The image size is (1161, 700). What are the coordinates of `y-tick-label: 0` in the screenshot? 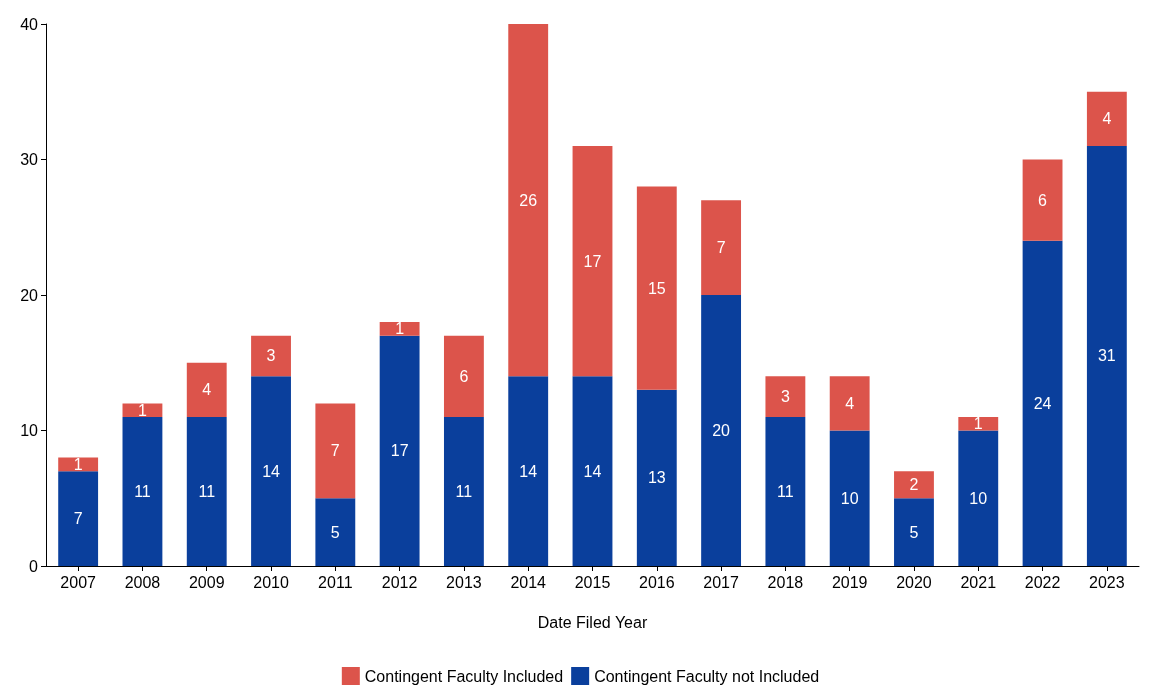 It's located at (34, 566).